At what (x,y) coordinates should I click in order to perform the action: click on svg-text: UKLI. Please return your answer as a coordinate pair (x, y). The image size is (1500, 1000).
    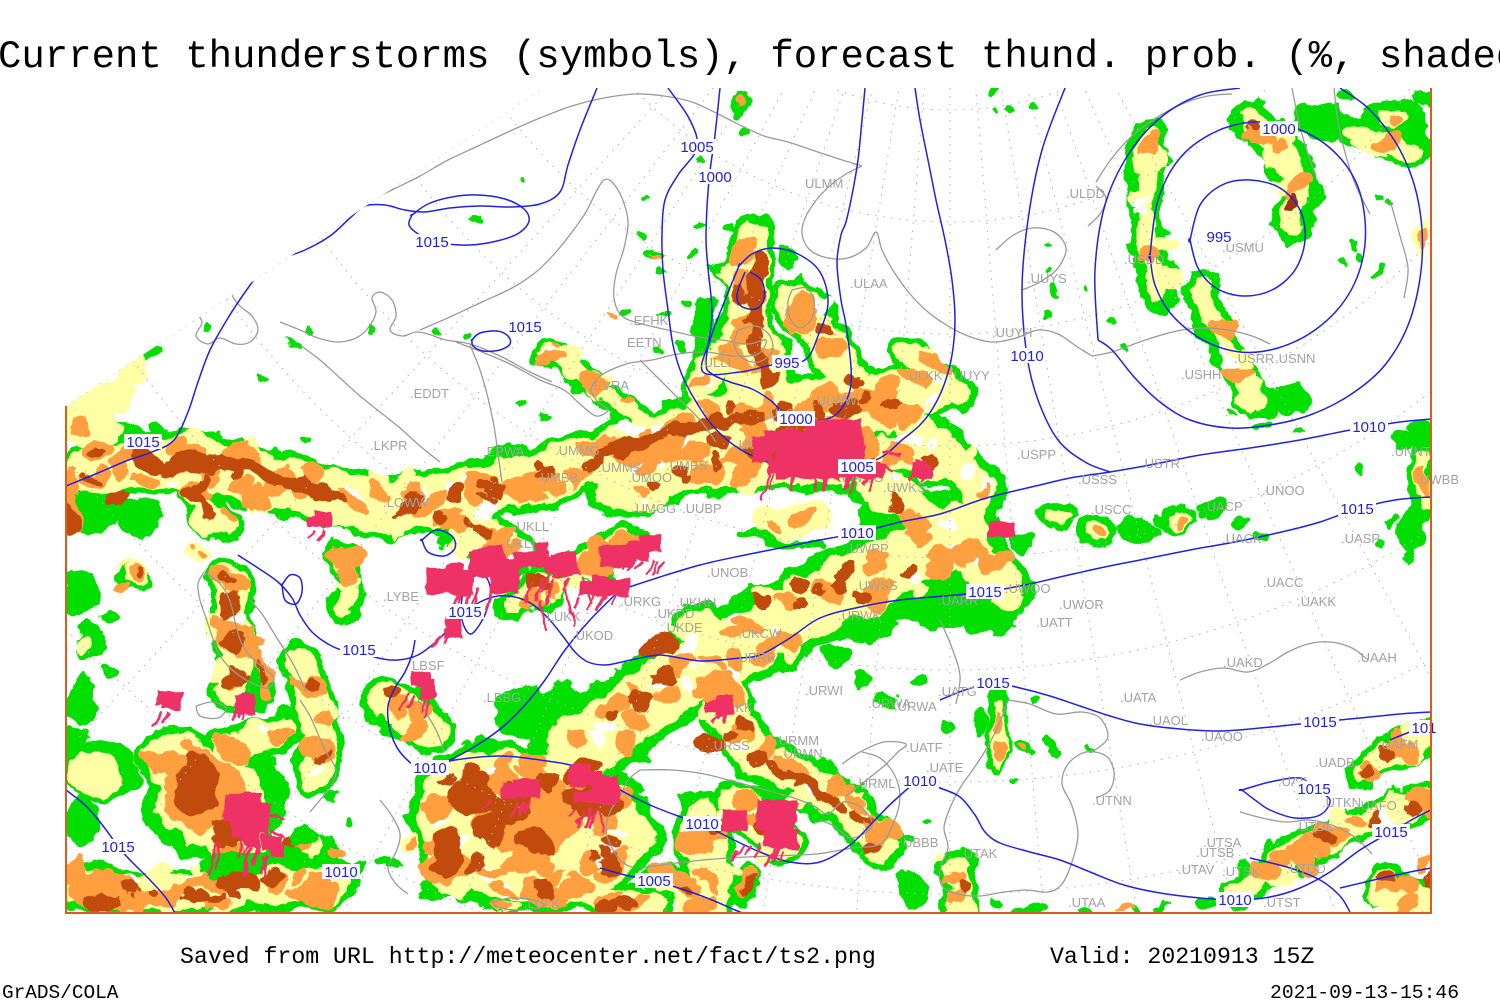
    Looking at the image, I should click on (520, 543).